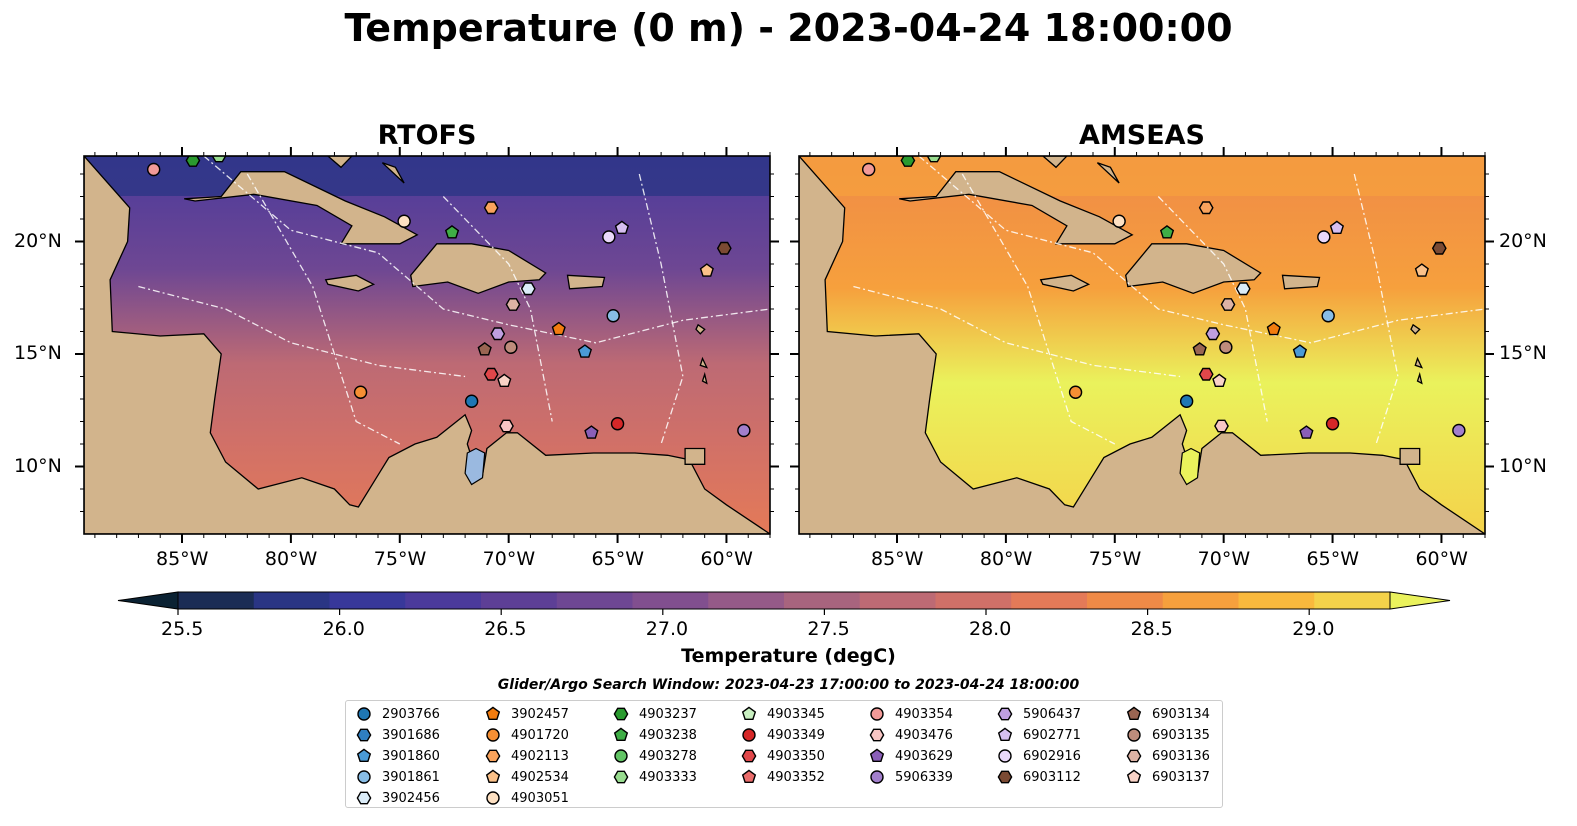 The width and height of the screenshot is (1577, 826). I want to click on legend-item-label: 4903350, so click(796, 756).